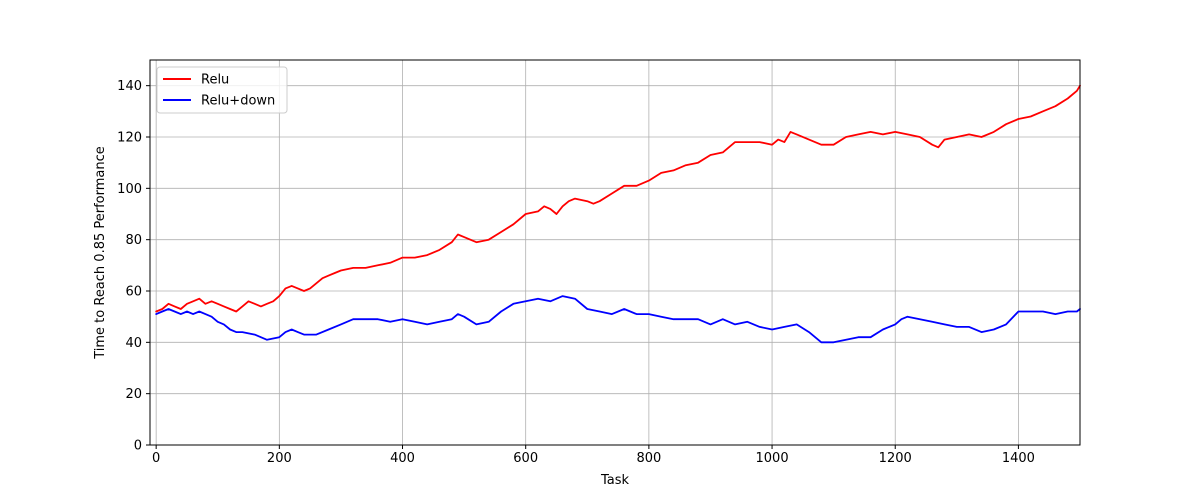 The height and width of the screenshot is (504, 1200). I want to click on legend-label-relu: Relu, so click(215, 80).